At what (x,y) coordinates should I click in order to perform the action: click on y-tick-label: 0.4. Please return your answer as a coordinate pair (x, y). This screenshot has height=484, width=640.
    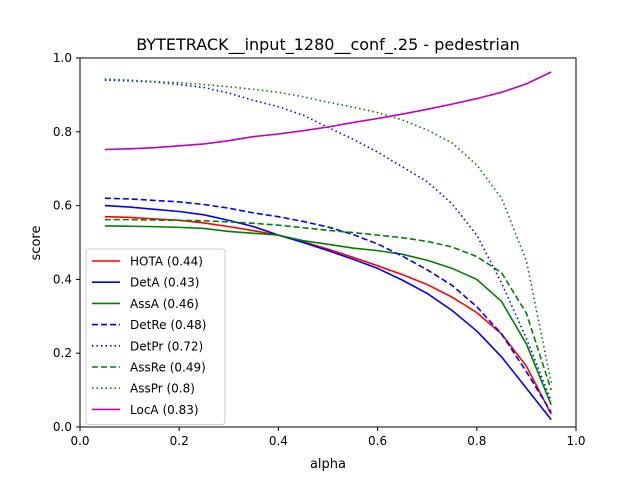
    Looking at the image, I should click on (62, 279).